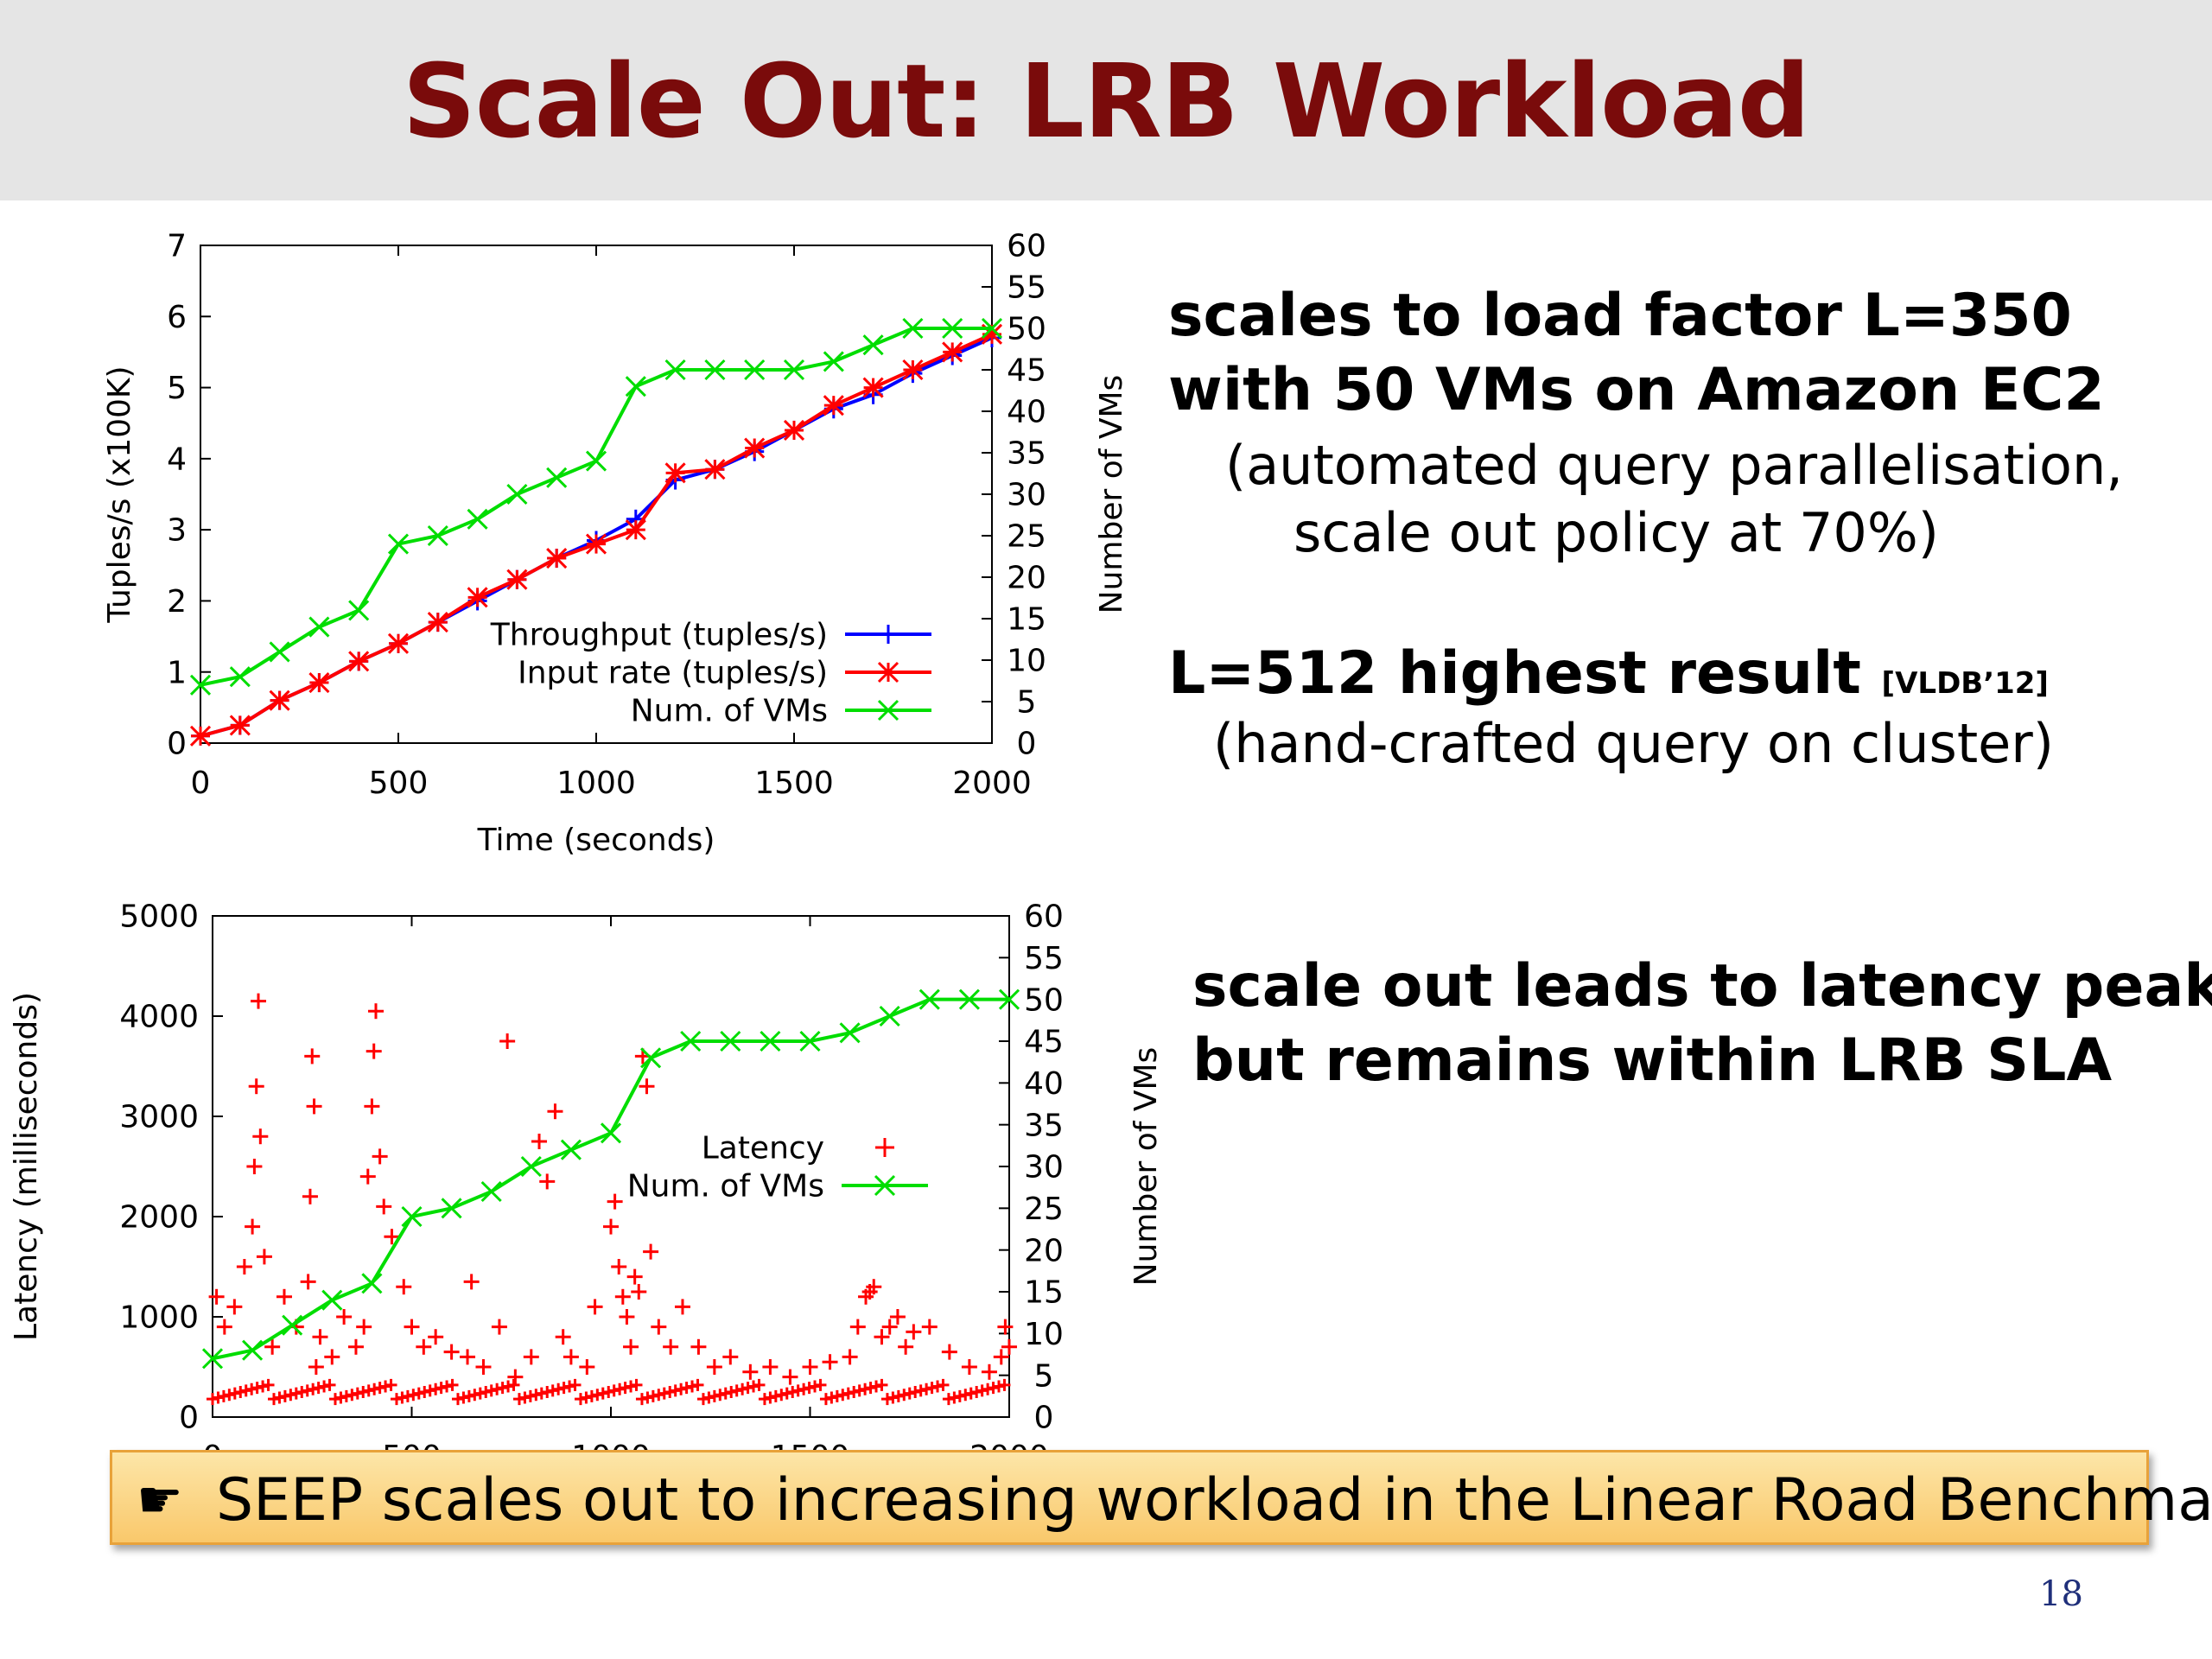 The height and width of the screenshot is (1659, 2212). What do you see at coordinates (611, 1446) in the screenshot?
I see `x-tick-label: 1000` at bounding box center [611, 1446].